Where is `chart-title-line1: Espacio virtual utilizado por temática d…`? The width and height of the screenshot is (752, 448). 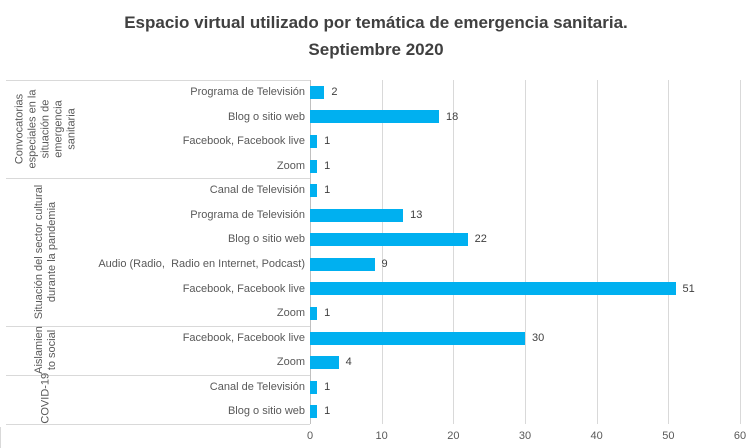
chart-title-line1: Espacio virtual utilizado por temática d… is located at coordinates (376, 22).